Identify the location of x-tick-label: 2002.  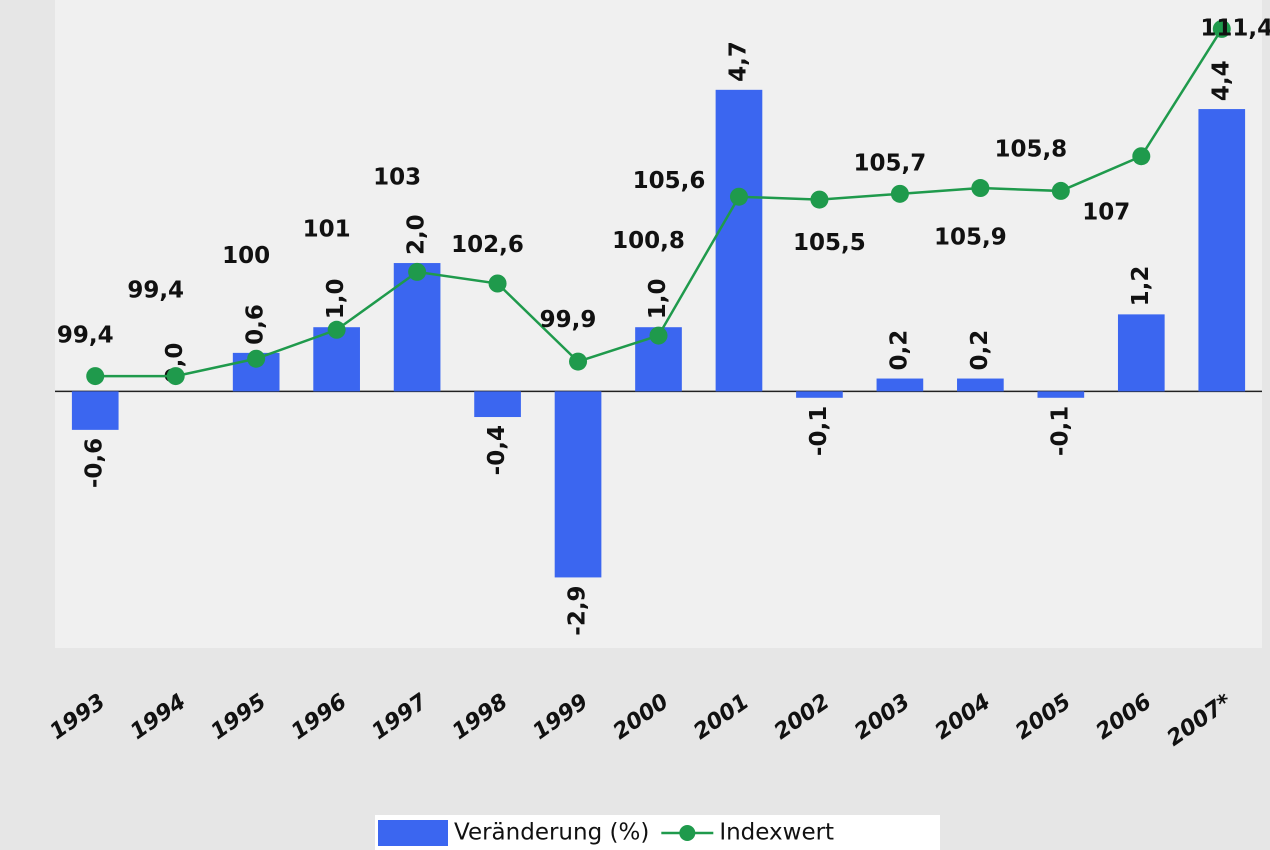
(802, 717).